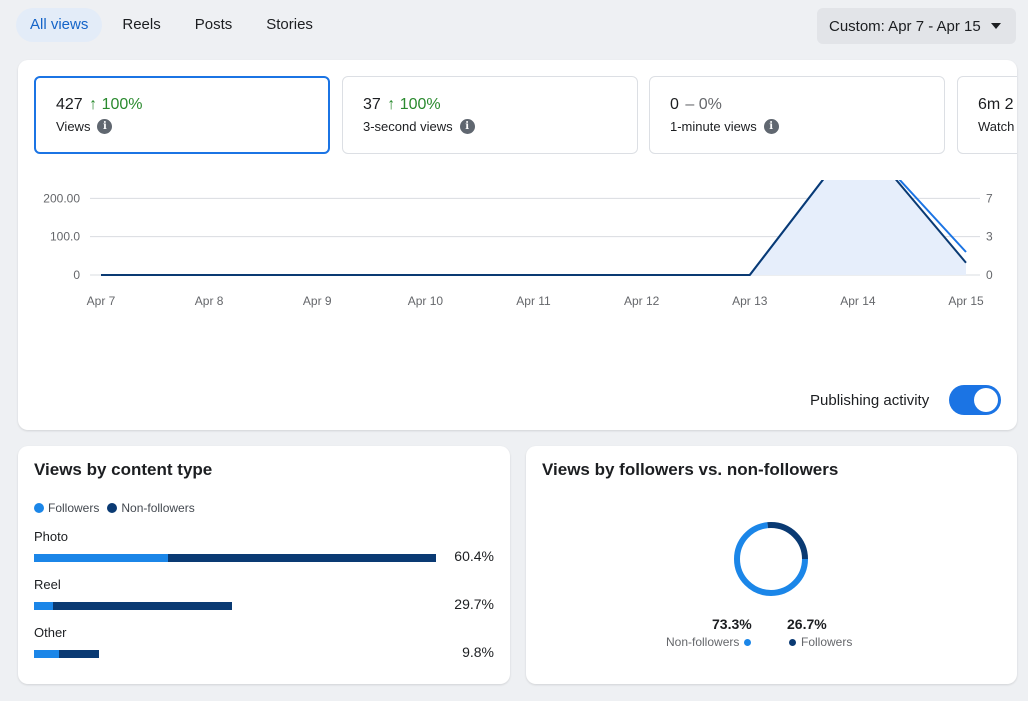 The height and width of the screenshot is (701, 1028). I want to click on metric-label: 3-second views, so click(408, 126).